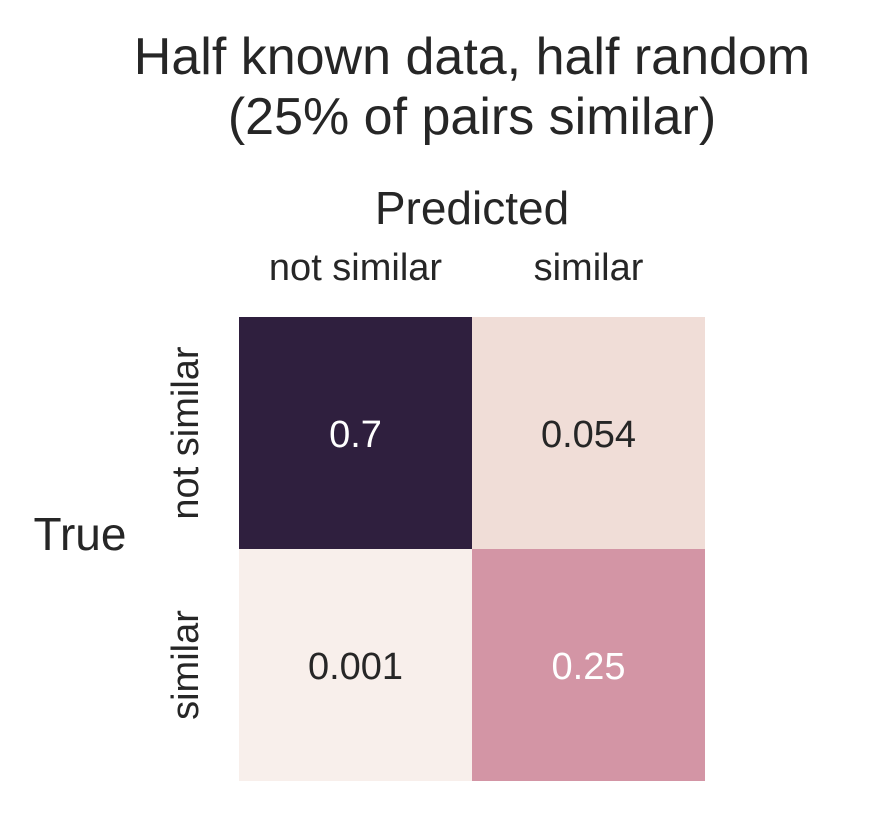 The width and height of the screenshot is (881, 817). What do you see at coordinates (589, 268) in the screenshot?
I see `x-tick-label: similar` at bounding box center [589, 268].